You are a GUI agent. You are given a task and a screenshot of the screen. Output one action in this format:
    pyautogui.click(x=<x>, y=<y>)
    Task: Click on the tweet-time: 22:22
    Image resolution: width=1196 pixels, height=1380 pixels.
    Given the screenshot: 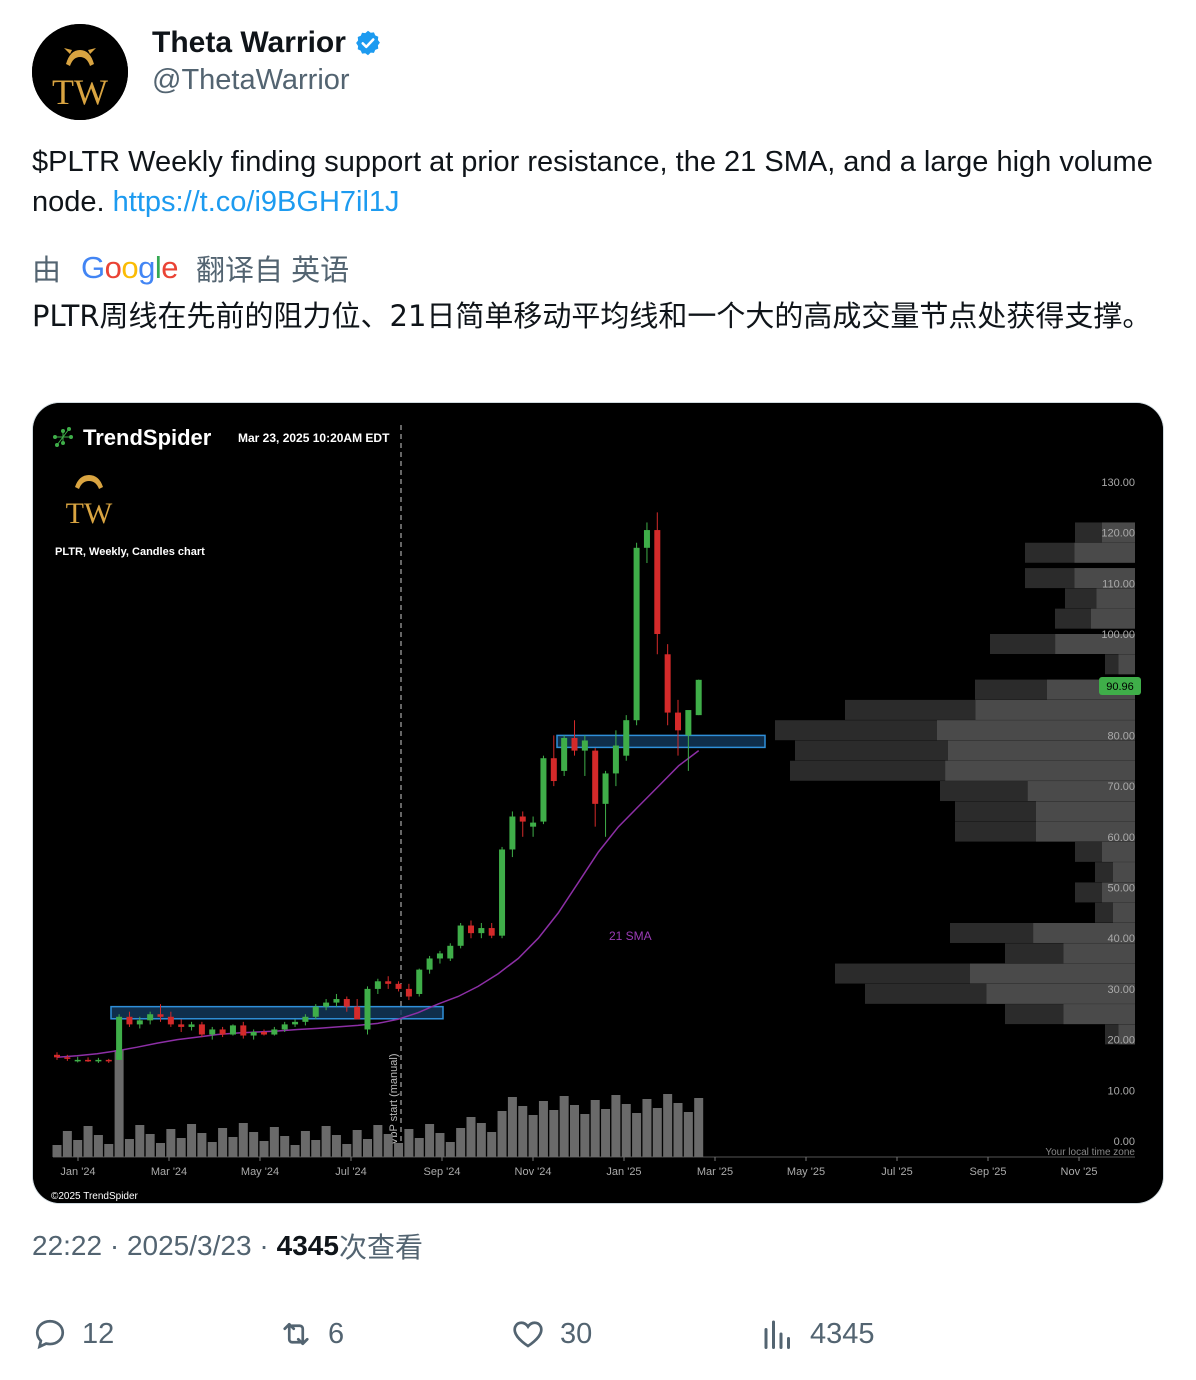 What is the action you would take?
    pyautogui.click(x=67, y=1245)
    